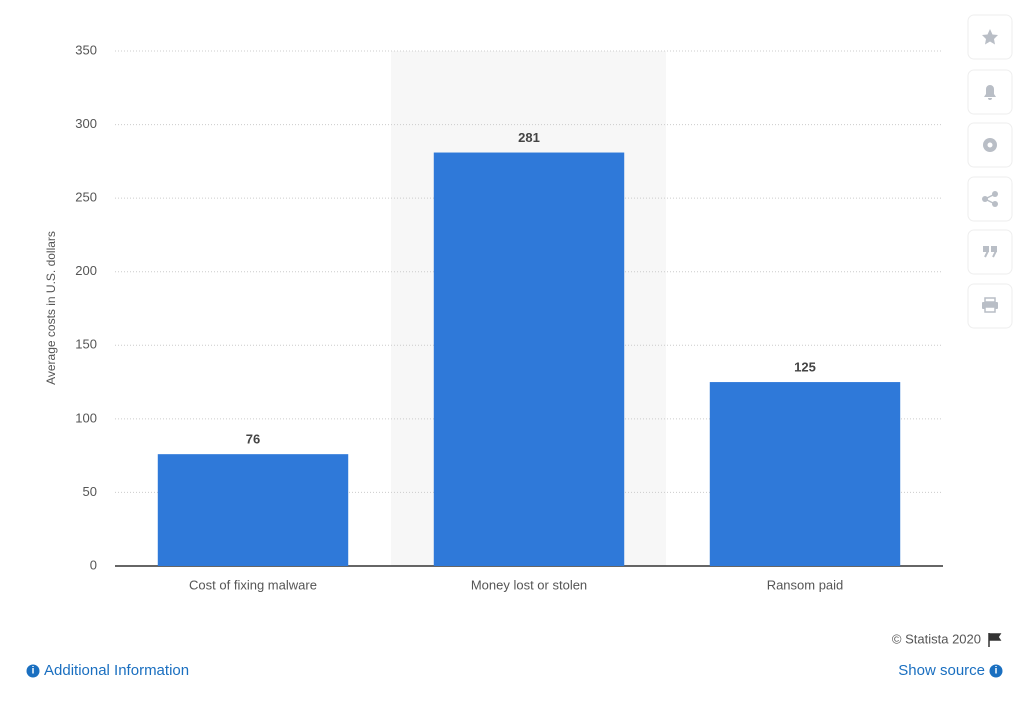 Image resolution: width=1024 pixels, height=707 pixels. What do you see at coordinates (86, 344) in the screenshot?
I see `y-tick-label: 150` at bounding box center [86, 344].